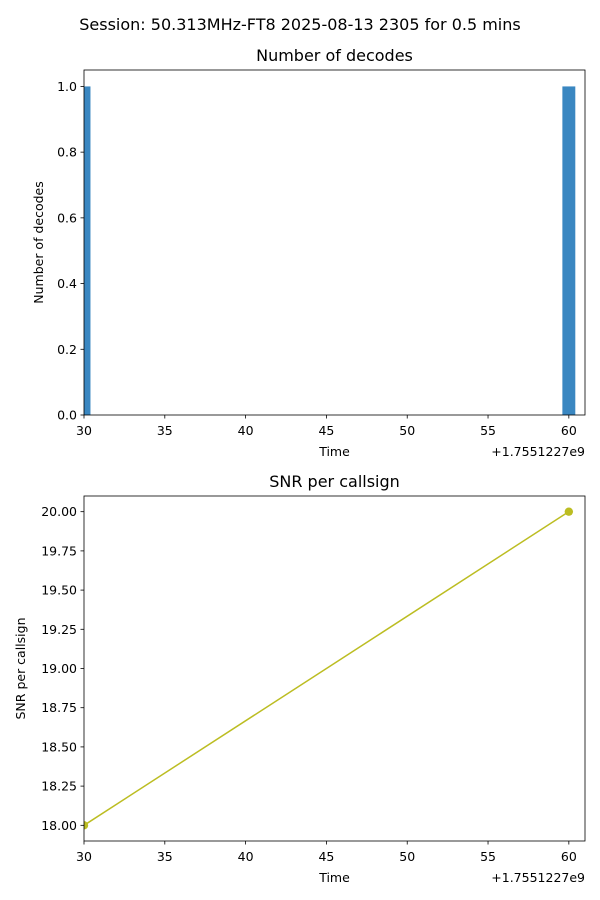 The height and width of the screenshot is (900, 600). Describe the element at coordinates (59, 825) in the screenshot. I see `y-tick-label-0: 18.00` at that location.